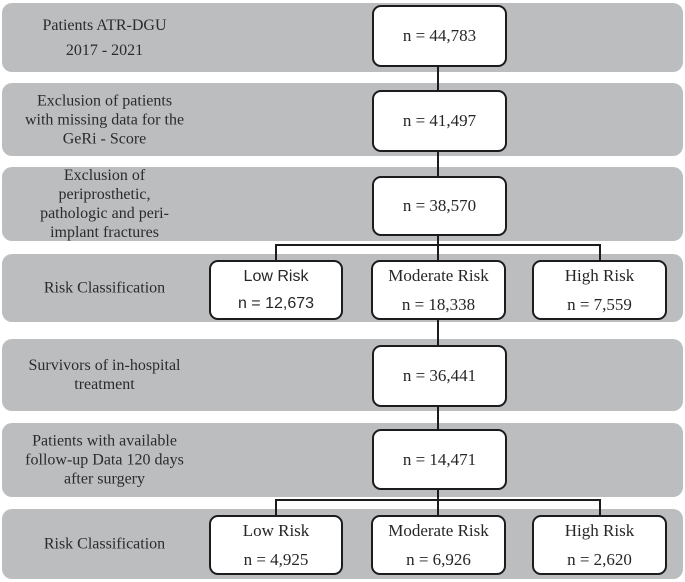 The height and width of the screenshot is (582, 685). I want to click on branch-bar-risk2, so click(438, 500).